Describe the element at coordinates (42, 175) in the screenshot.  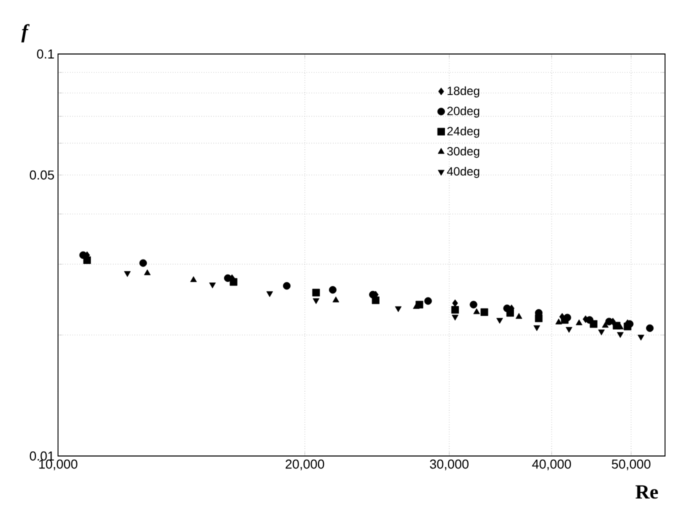
I see `y-tick-label: 0.05` at that location.